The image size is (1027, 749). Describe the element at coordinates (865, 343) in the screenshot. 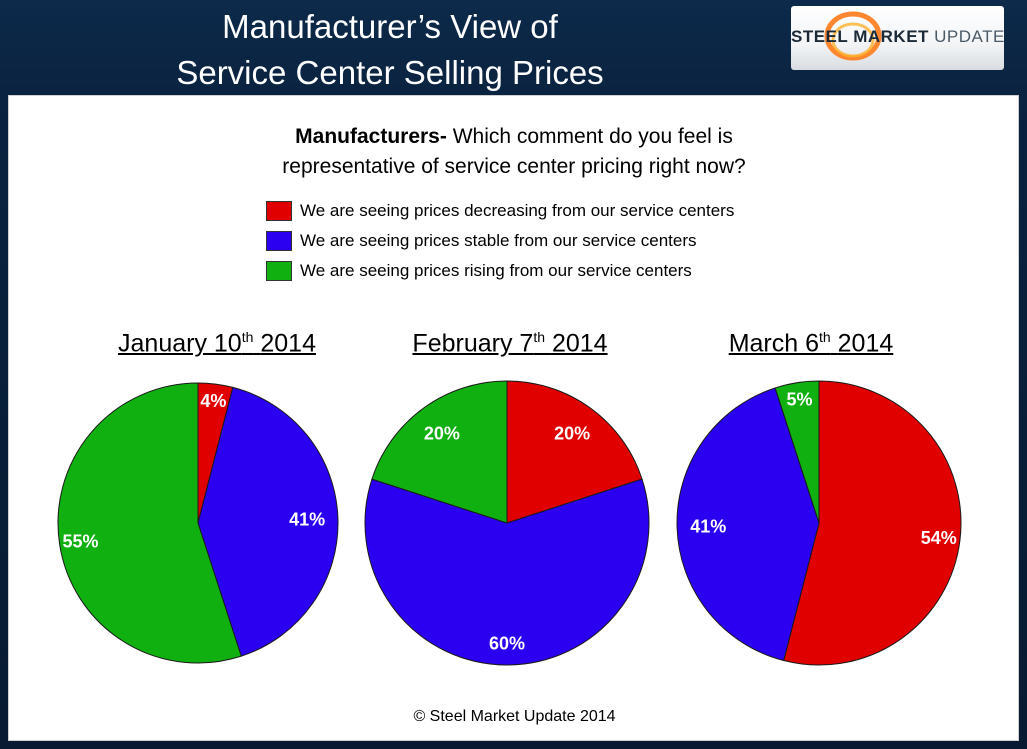

I see `chart-title-march-year: 2014` at that location.